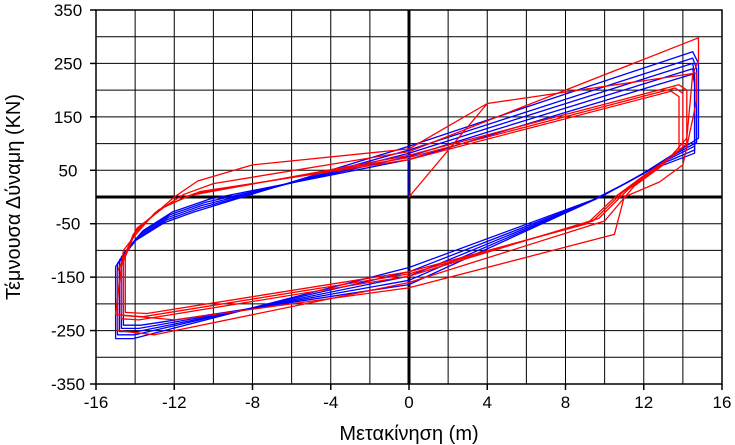 This screenshot has height=445, width=735. I want to click on x-tick-labels: -16 -12 -8 -4 0 4 8 12 16, so click(408, 402).